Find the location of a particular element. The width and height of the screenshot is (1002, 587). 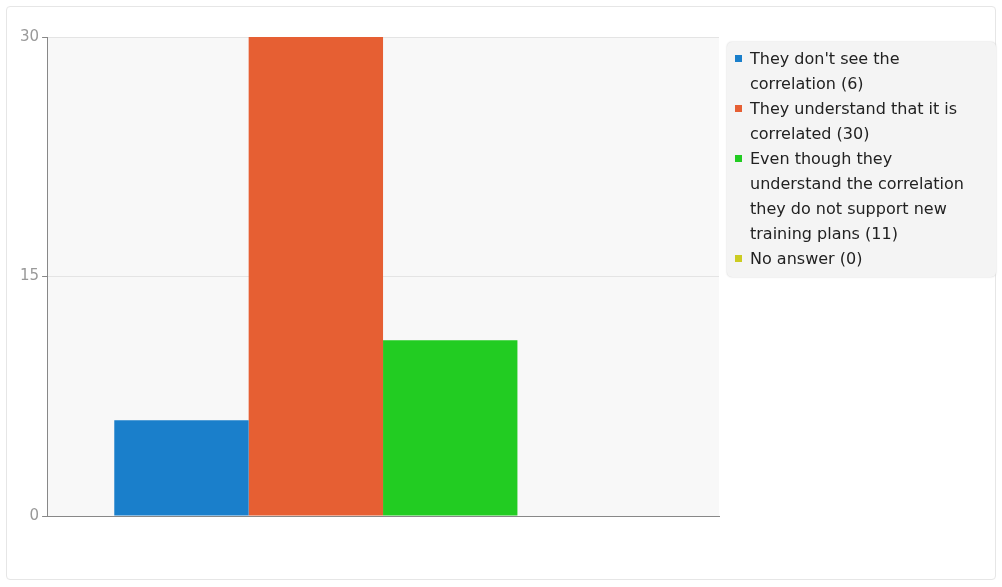

legend-label: No answer (0) is located at coordinates (806, 259).